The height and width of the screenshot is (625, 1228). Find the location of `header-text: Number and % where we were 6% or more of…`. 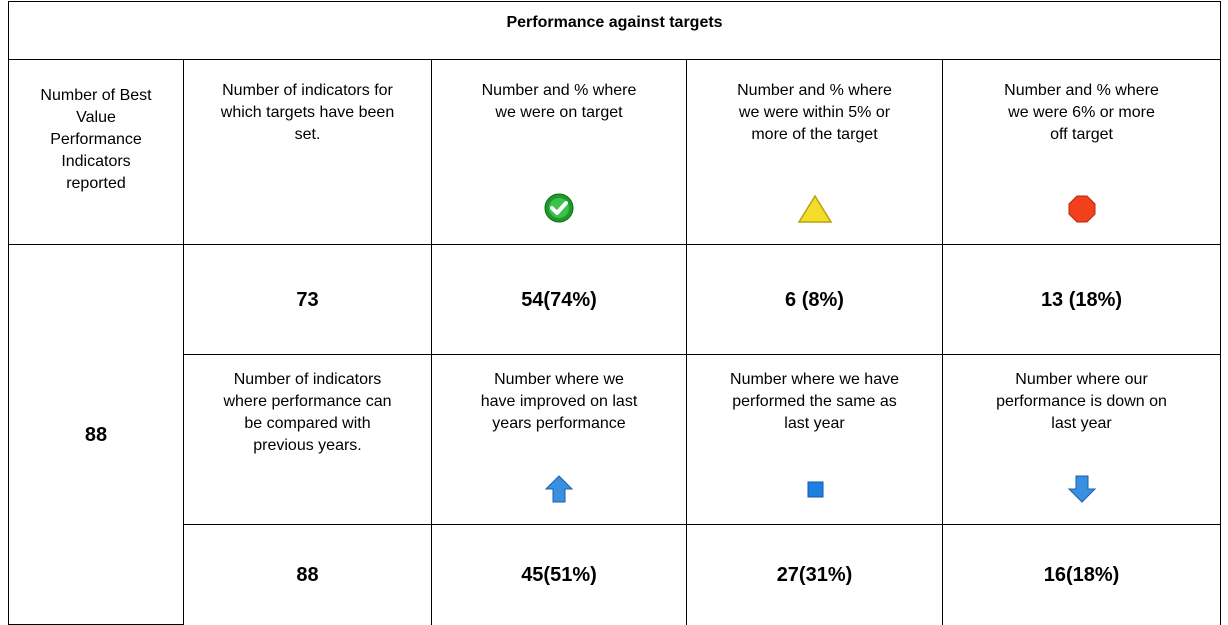

header-text: Number and % where we were 6% or more of… is located at coordinates (1081, 112).